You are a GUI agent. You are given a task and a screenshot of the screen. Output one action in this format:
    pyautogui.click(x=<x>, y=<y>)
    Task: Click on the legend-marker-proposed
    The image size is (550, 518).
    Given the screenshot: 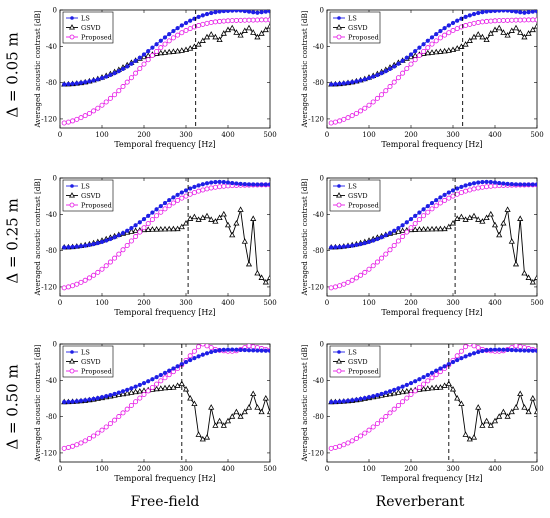 What is the action you would take?
    pyautogui.click(x=72, y=371)
    